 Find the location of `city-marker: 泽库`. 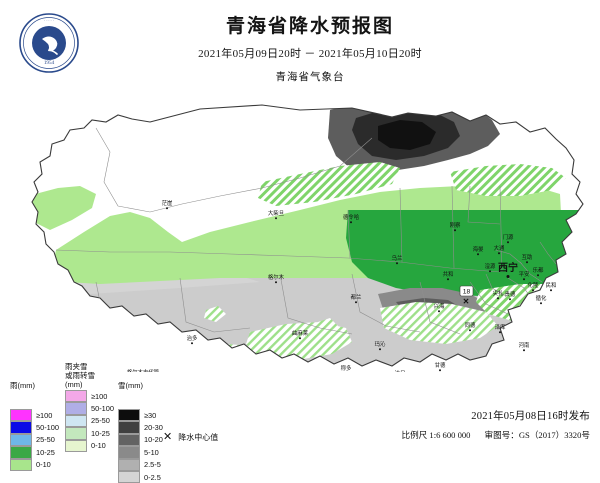

city-marker: 泽库 is located at coordinates (500, 328).